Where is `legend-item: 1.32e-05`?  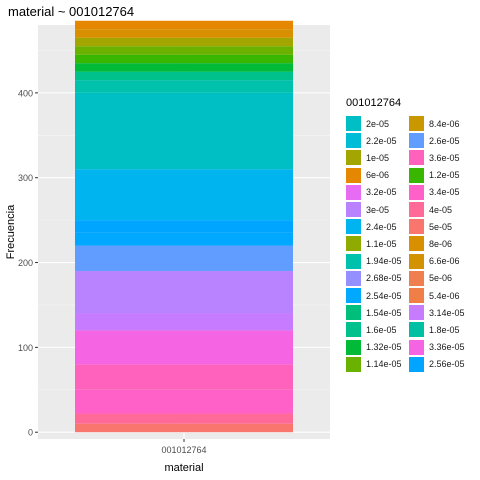 legend-item: 1.32e-05 is located at coordinates (374, 347).